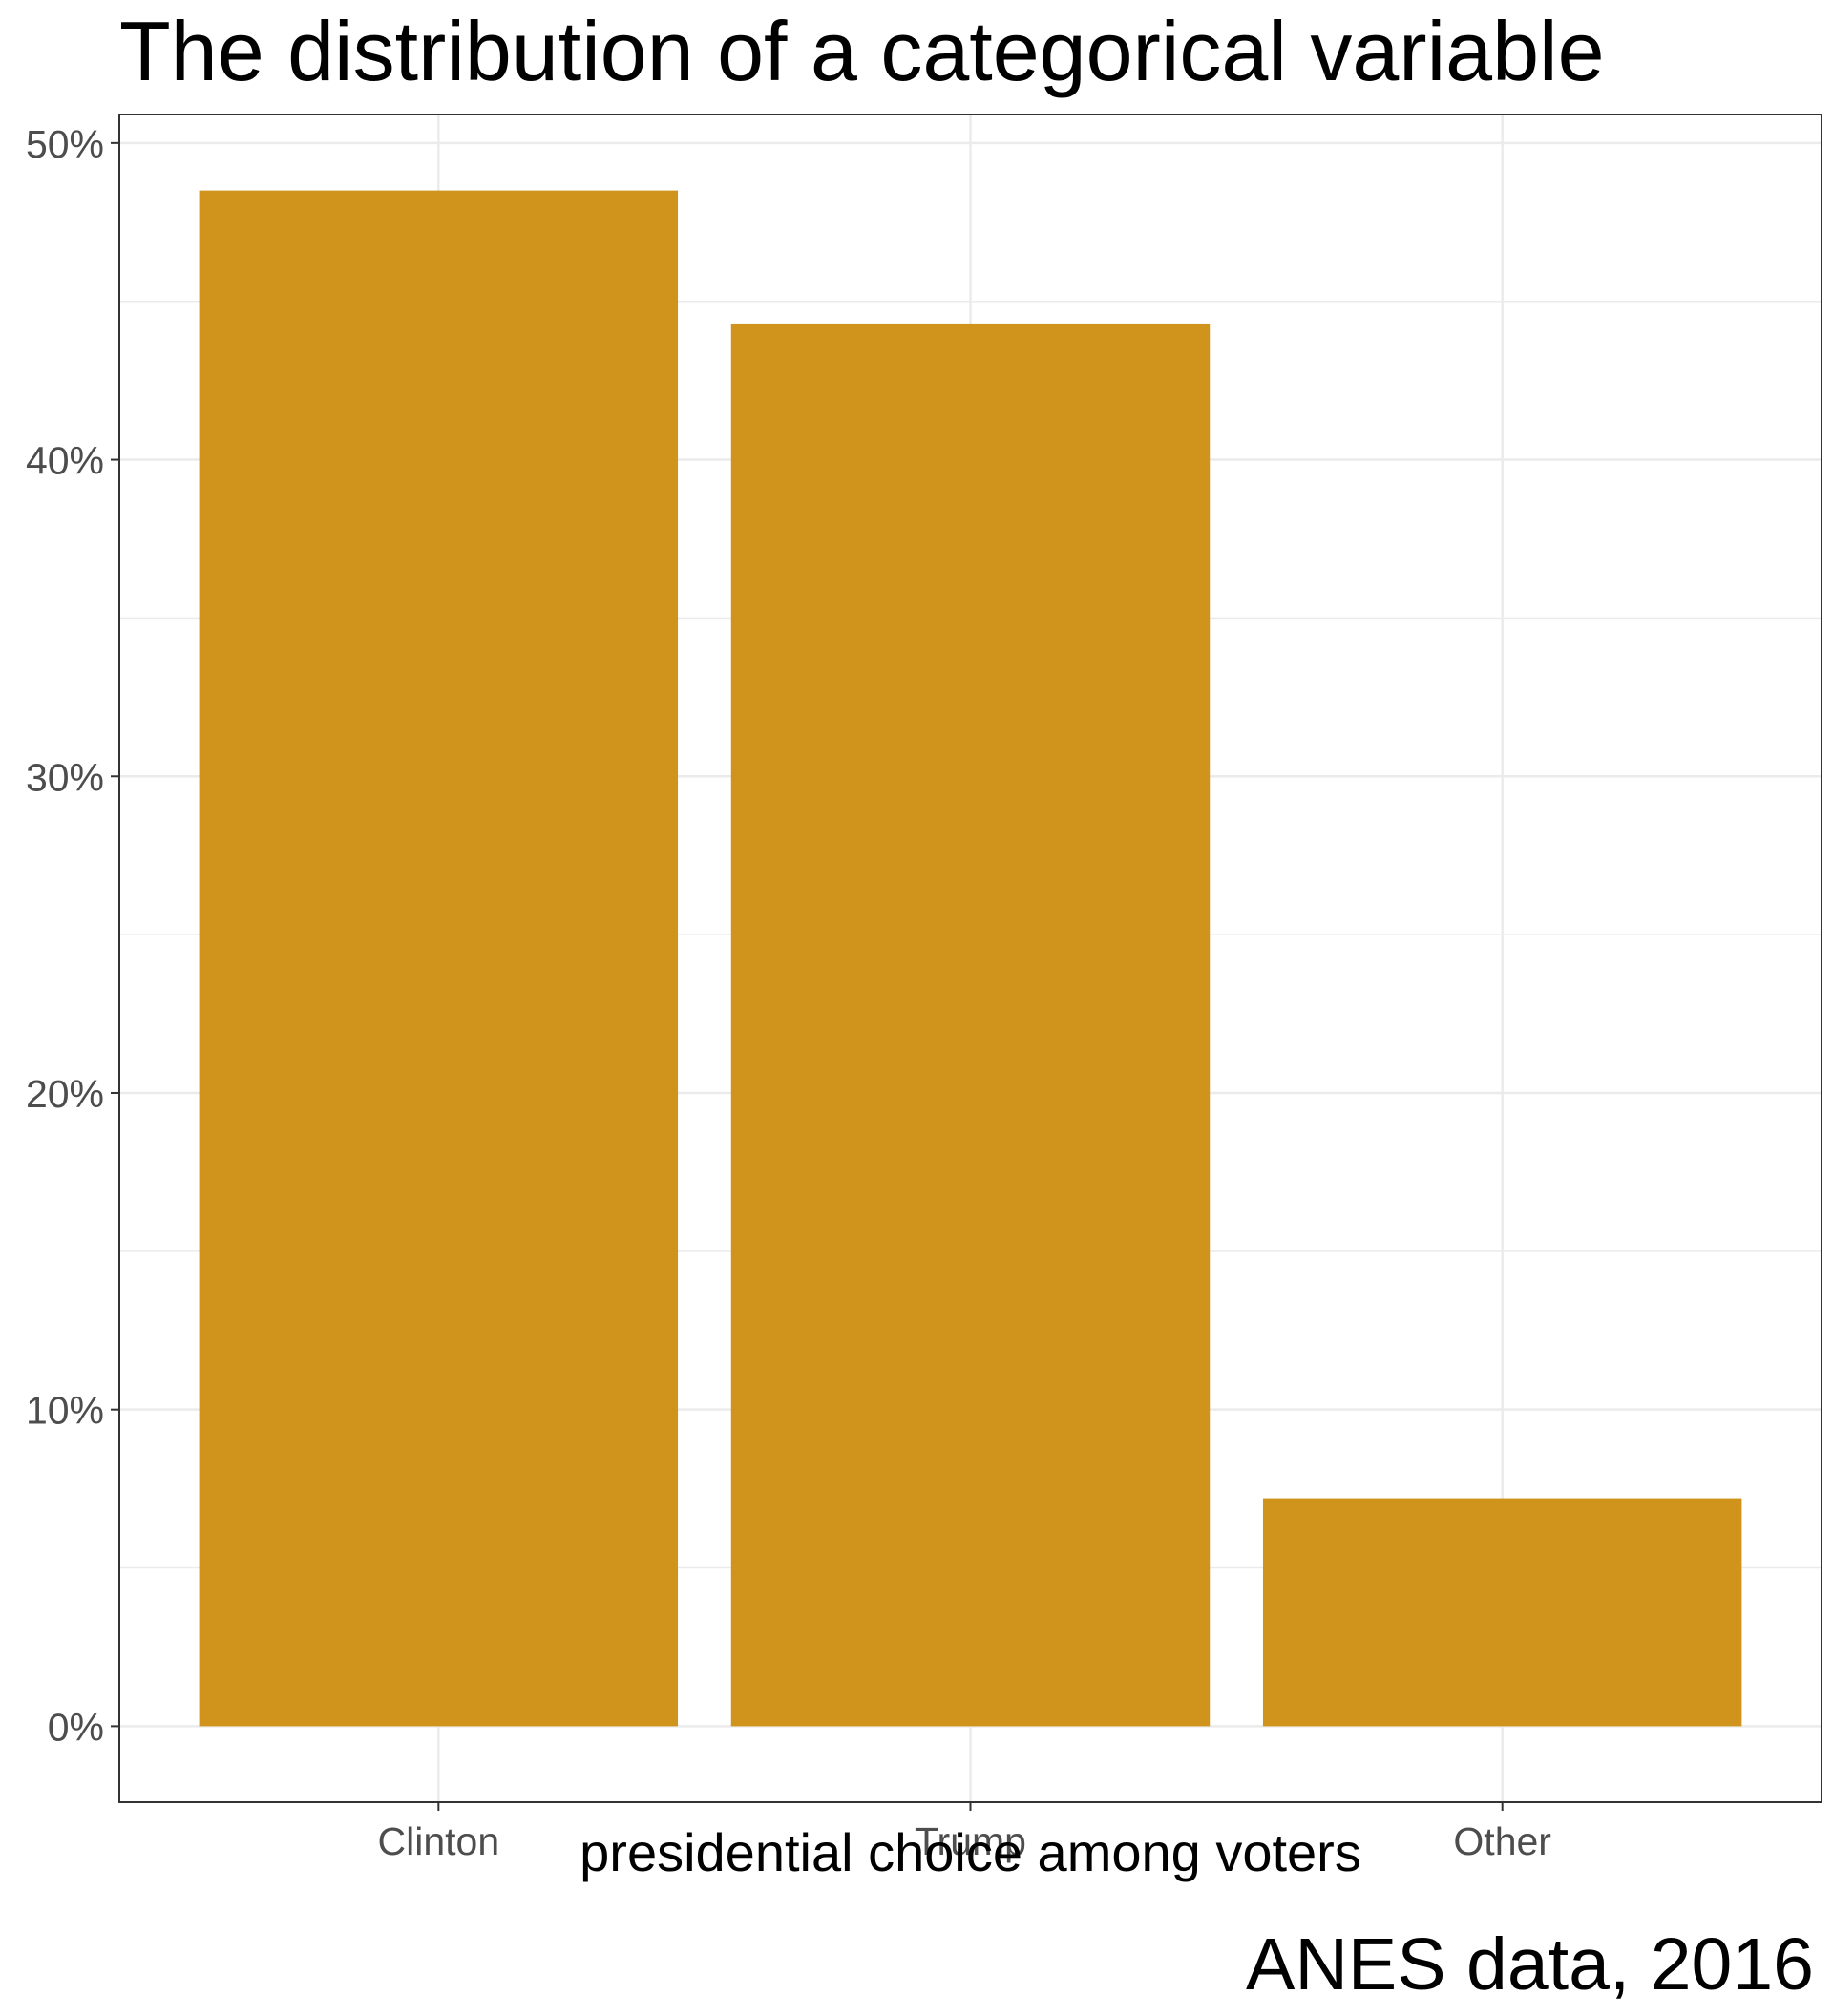 The image size is (1833, 2016). Describe the element at coordinates (65, 777) in the screenshot. I see `y-tick-label: 30%` at that location.